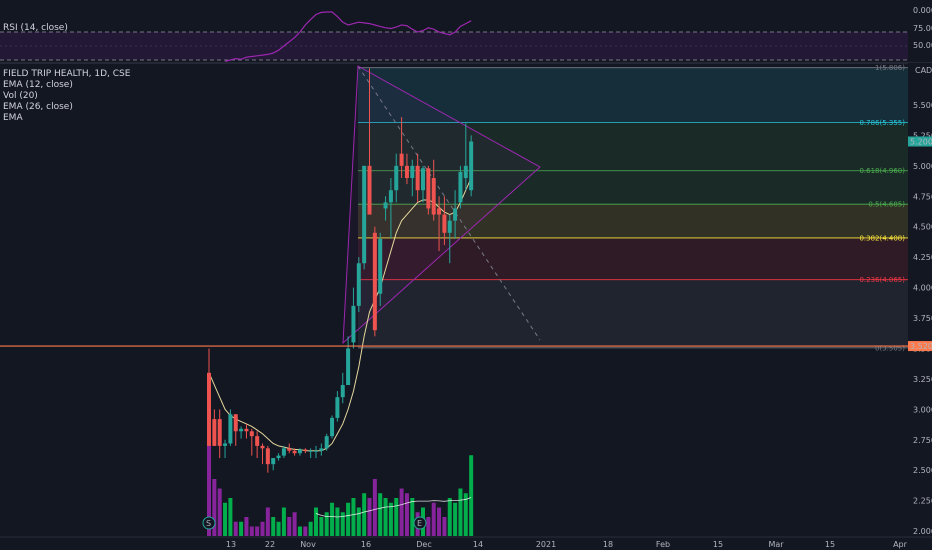  I want to click on price-tick-label: 2.000, so click(922, 531).